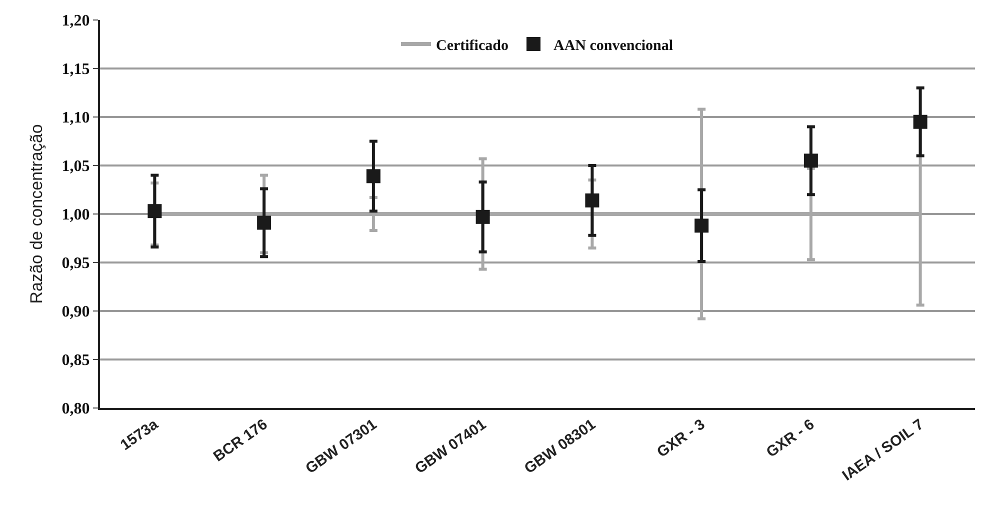 This screenshot has width=995, height=516. I want to click on legend-label: AAN convencional, so click(613, 46).